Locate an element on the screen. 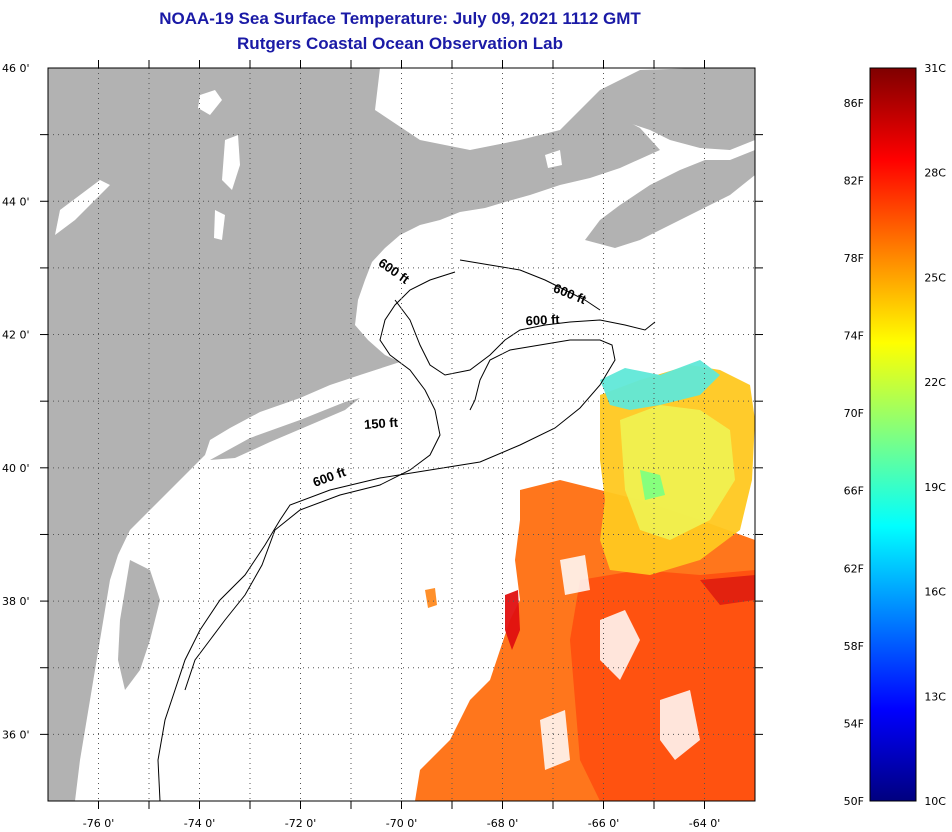  colorbar-f-label: 82F is located at coordinates (854, 180).